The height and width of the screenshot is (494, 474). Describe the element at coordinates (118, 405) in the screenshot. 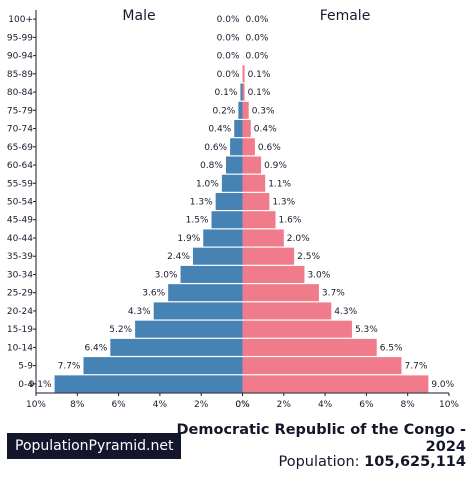

I see `x-tick-label-male: 6%` at that location.